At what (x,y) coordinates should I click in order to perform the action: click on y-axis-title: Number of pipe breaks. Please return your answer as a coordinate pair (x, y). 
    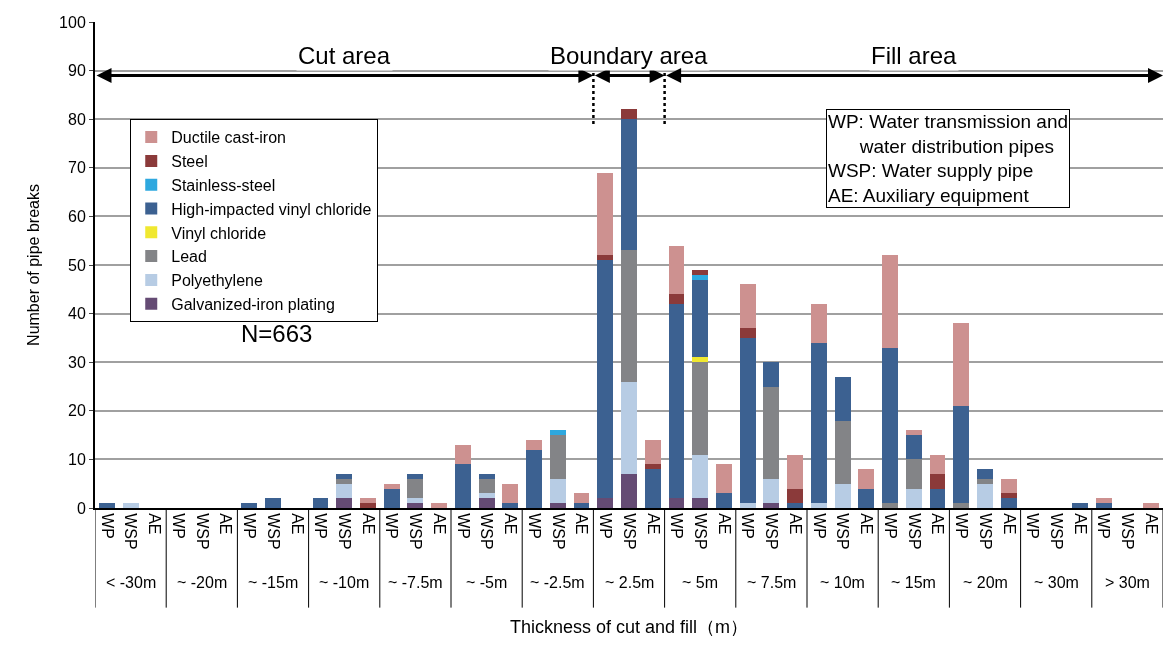
    Looking at the image, I should click on (34, 265).